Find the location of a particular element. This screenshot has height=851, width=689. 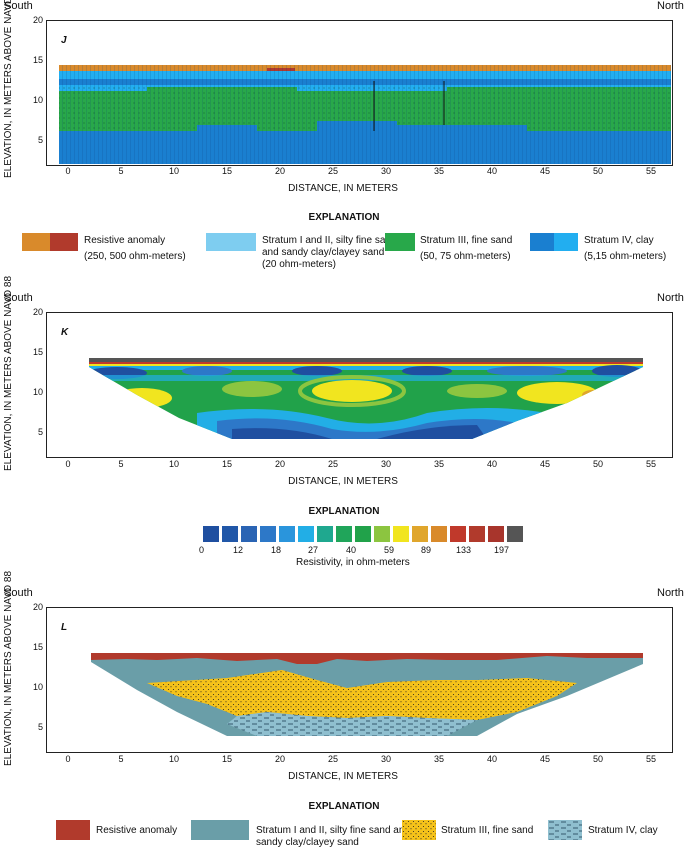

stratum-iv-l is located at coordinates (352, 724).